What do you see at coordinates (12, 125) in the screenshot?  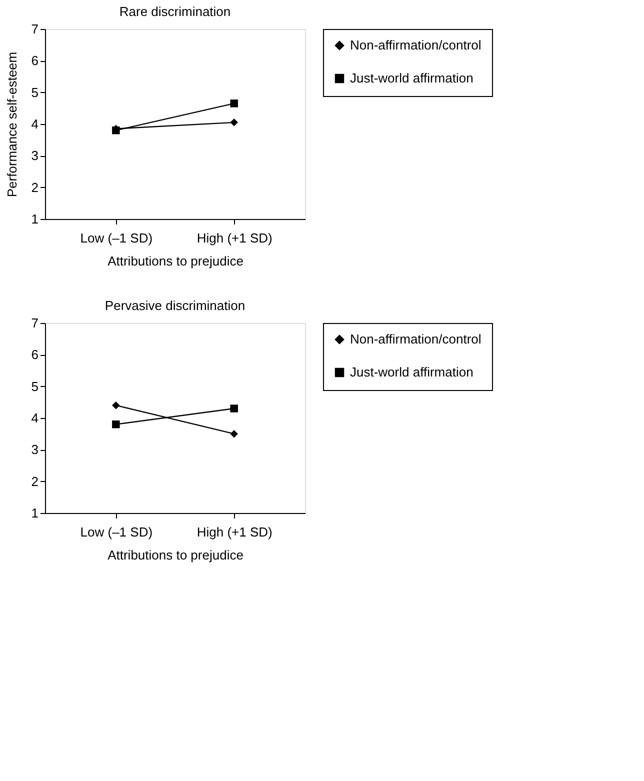 I see `y-axis-title: Performance self-esteem` at bounding box center [12, 125].